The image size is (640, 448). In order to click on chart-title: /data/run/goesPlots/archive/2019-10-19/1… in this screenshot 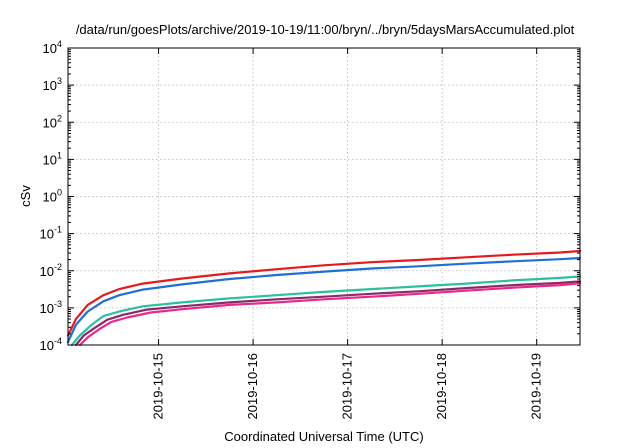, I will do `click(325, 29)`.